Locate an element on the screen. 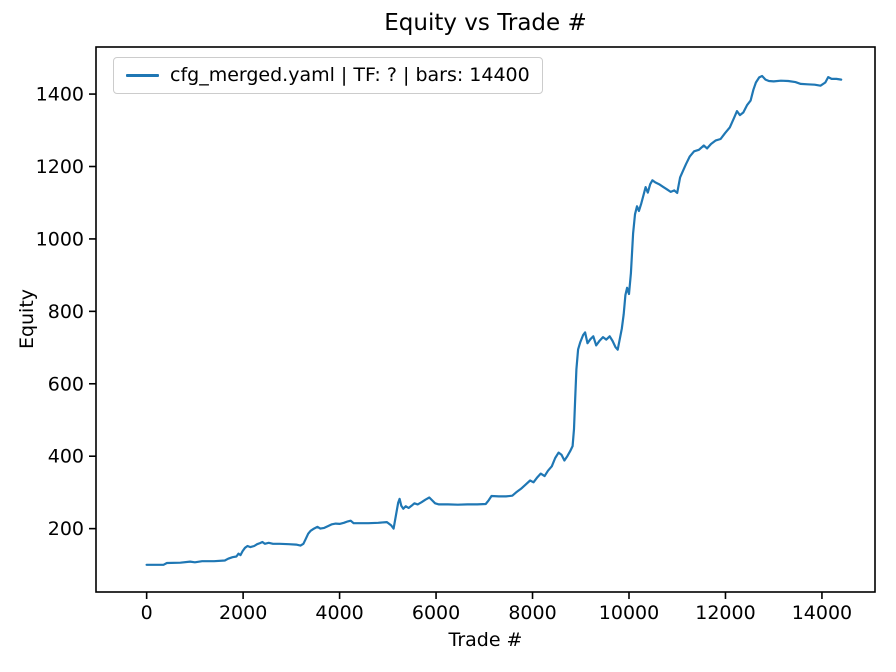  x-tick-label: 4000 is located at coordinates (339, 613).